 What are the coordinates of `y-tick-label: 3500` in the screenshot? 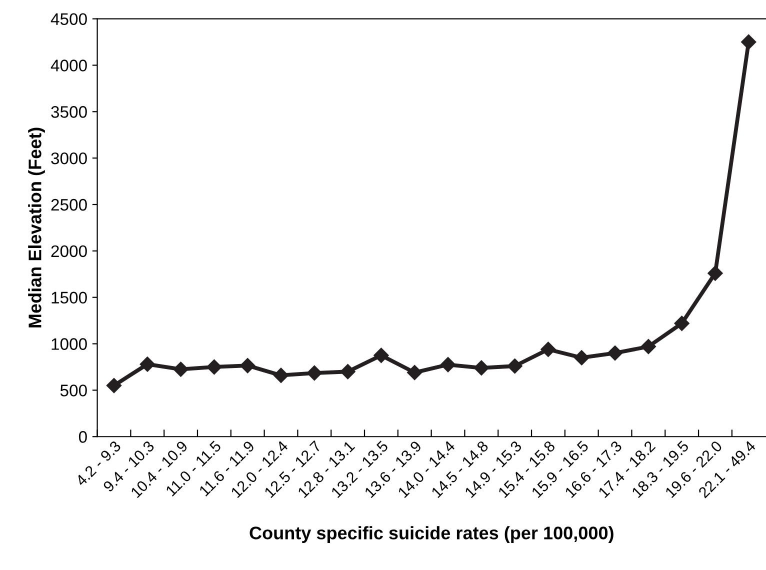 It's located at (69, 112).